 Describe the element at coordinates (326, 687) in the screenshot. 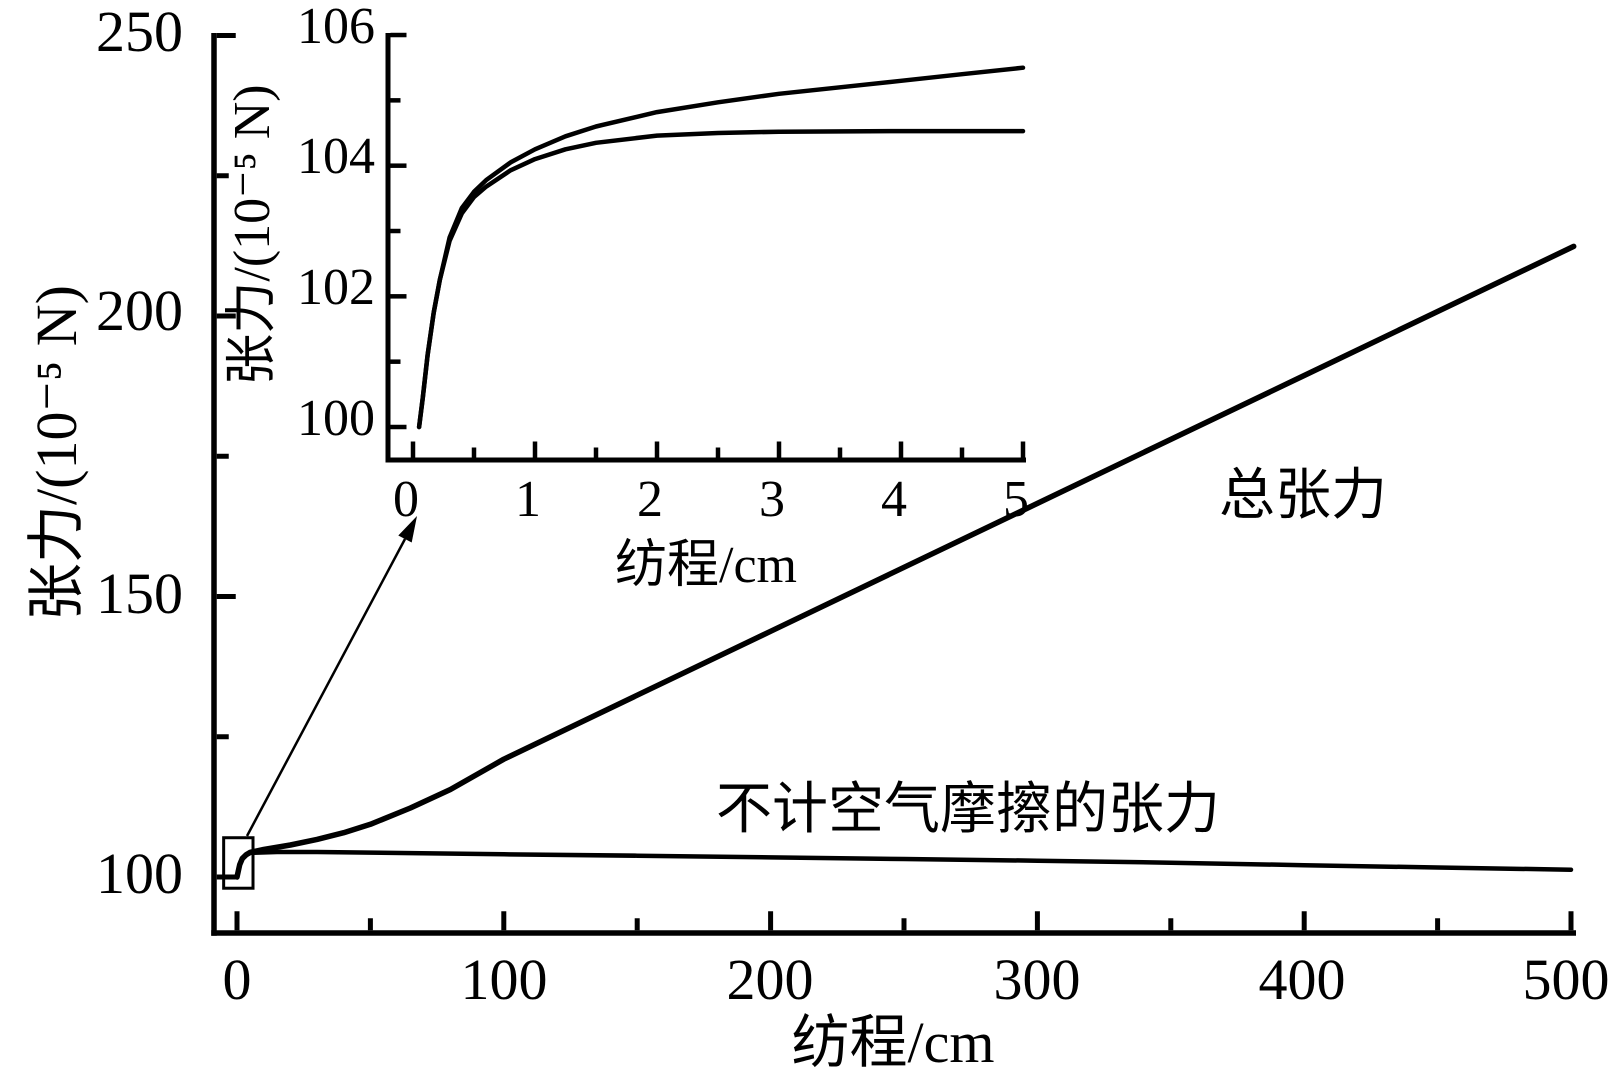

I see `zoom-arrow-line` at that location.